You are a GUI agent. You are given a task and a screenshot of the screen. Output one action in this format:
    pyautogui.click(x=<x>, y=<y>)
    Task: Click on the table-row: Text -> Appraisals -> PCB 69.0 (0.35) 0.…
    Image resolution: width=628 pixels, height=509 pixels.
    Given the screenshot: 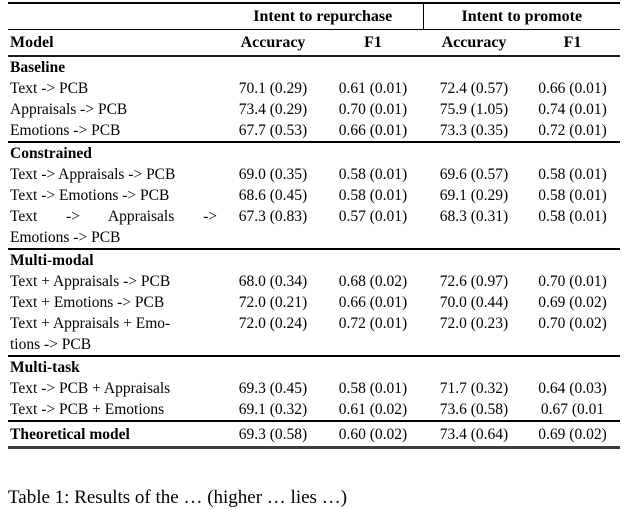 What is the action you would take?
    pyautogui.click(x=314, y=174)
    